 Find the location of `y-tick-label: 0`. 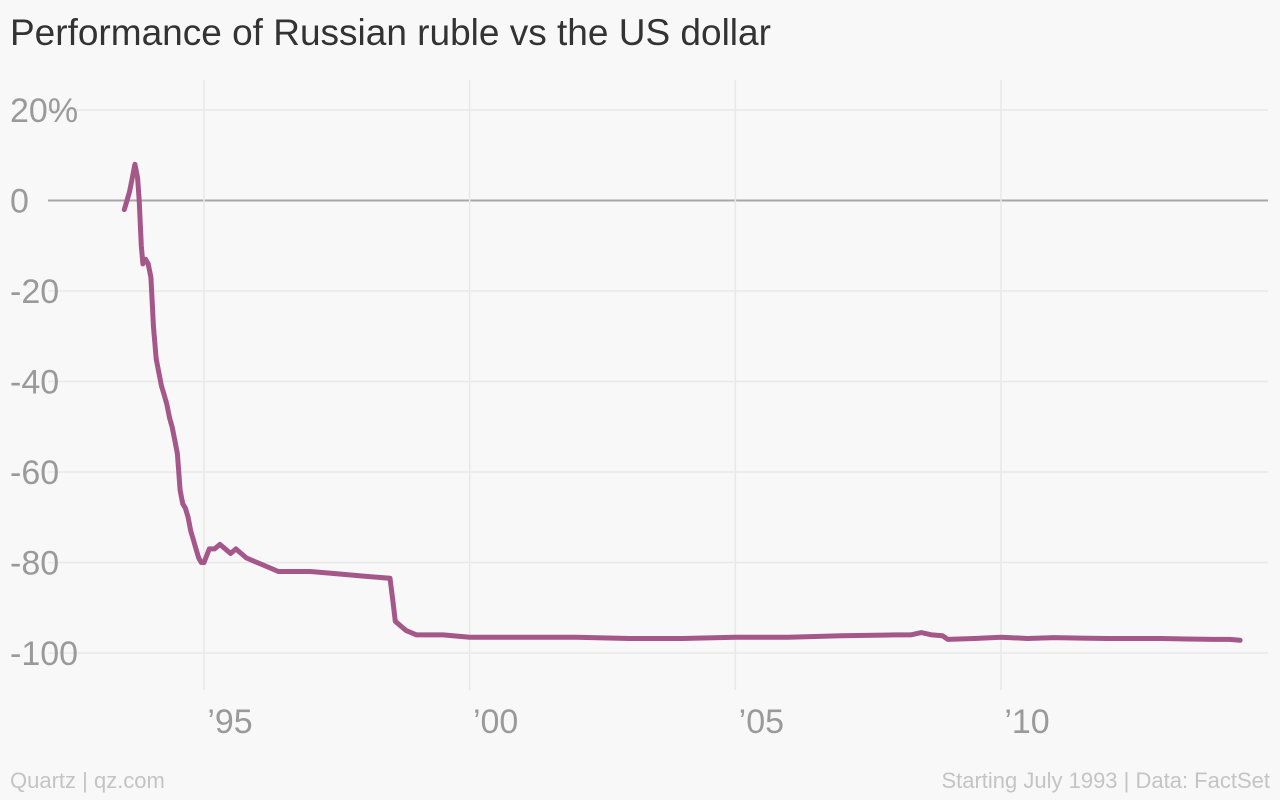

y-tick-label: 0 is located at coordinates (19, 202).